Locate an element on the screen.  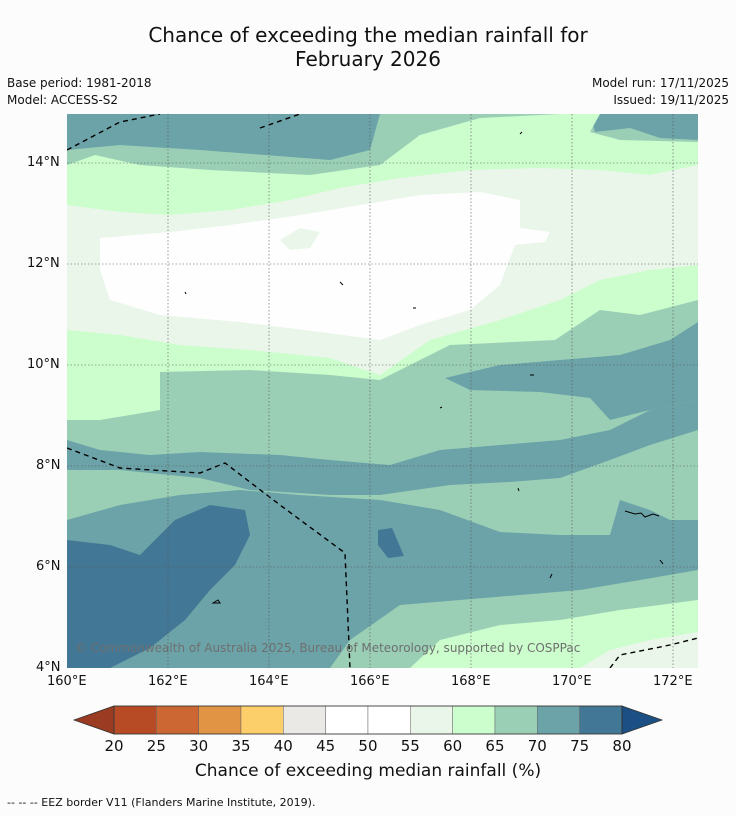
lon-tick-162: 162°E is located at coordinates (168, 681).